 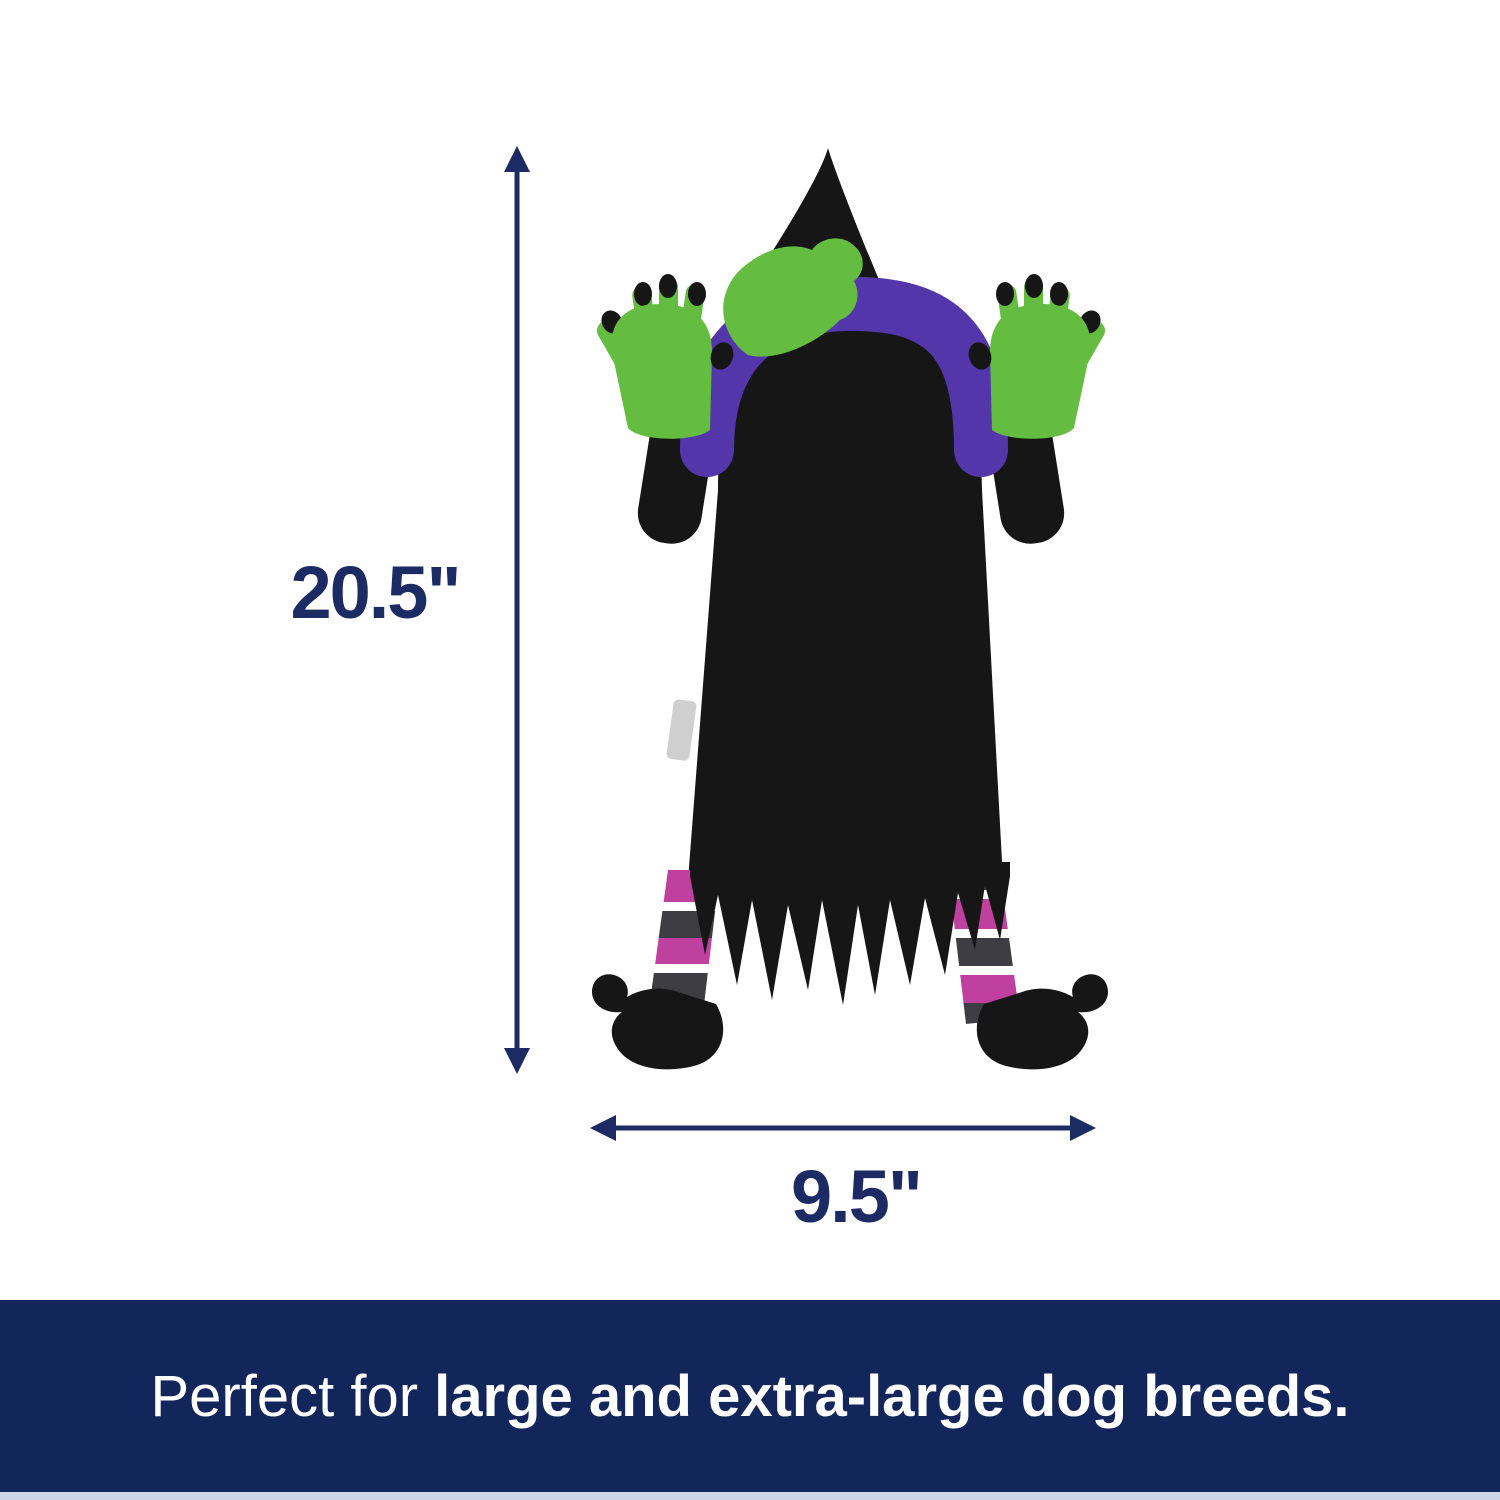 I want to click on curled-shoe-right, so click(x=1042, y=1022).